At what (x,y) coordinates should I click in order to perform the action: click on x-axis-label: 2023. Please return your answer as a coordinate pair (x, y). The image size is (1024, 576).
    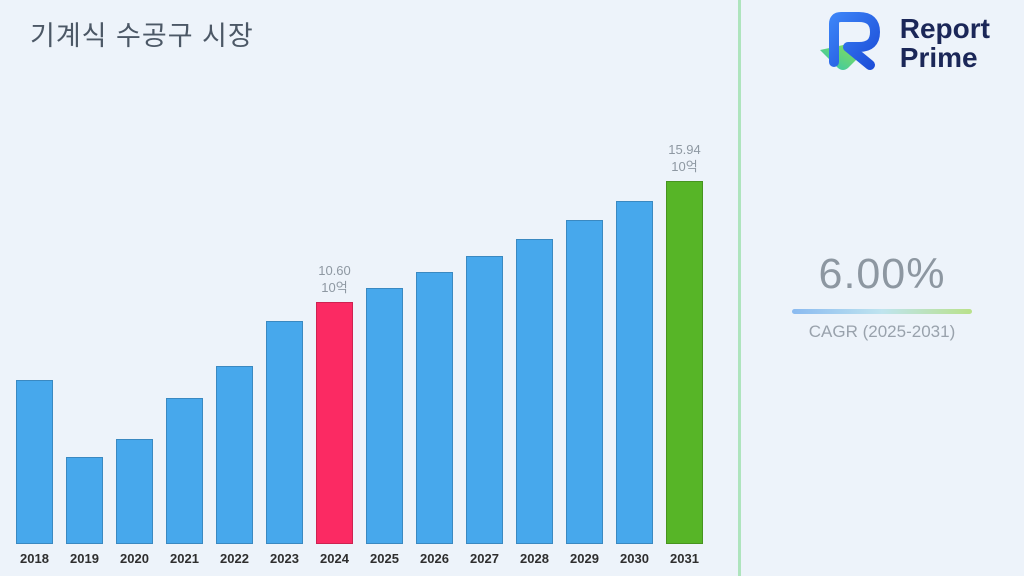
    Looking at the image, I should click on (284, 558).